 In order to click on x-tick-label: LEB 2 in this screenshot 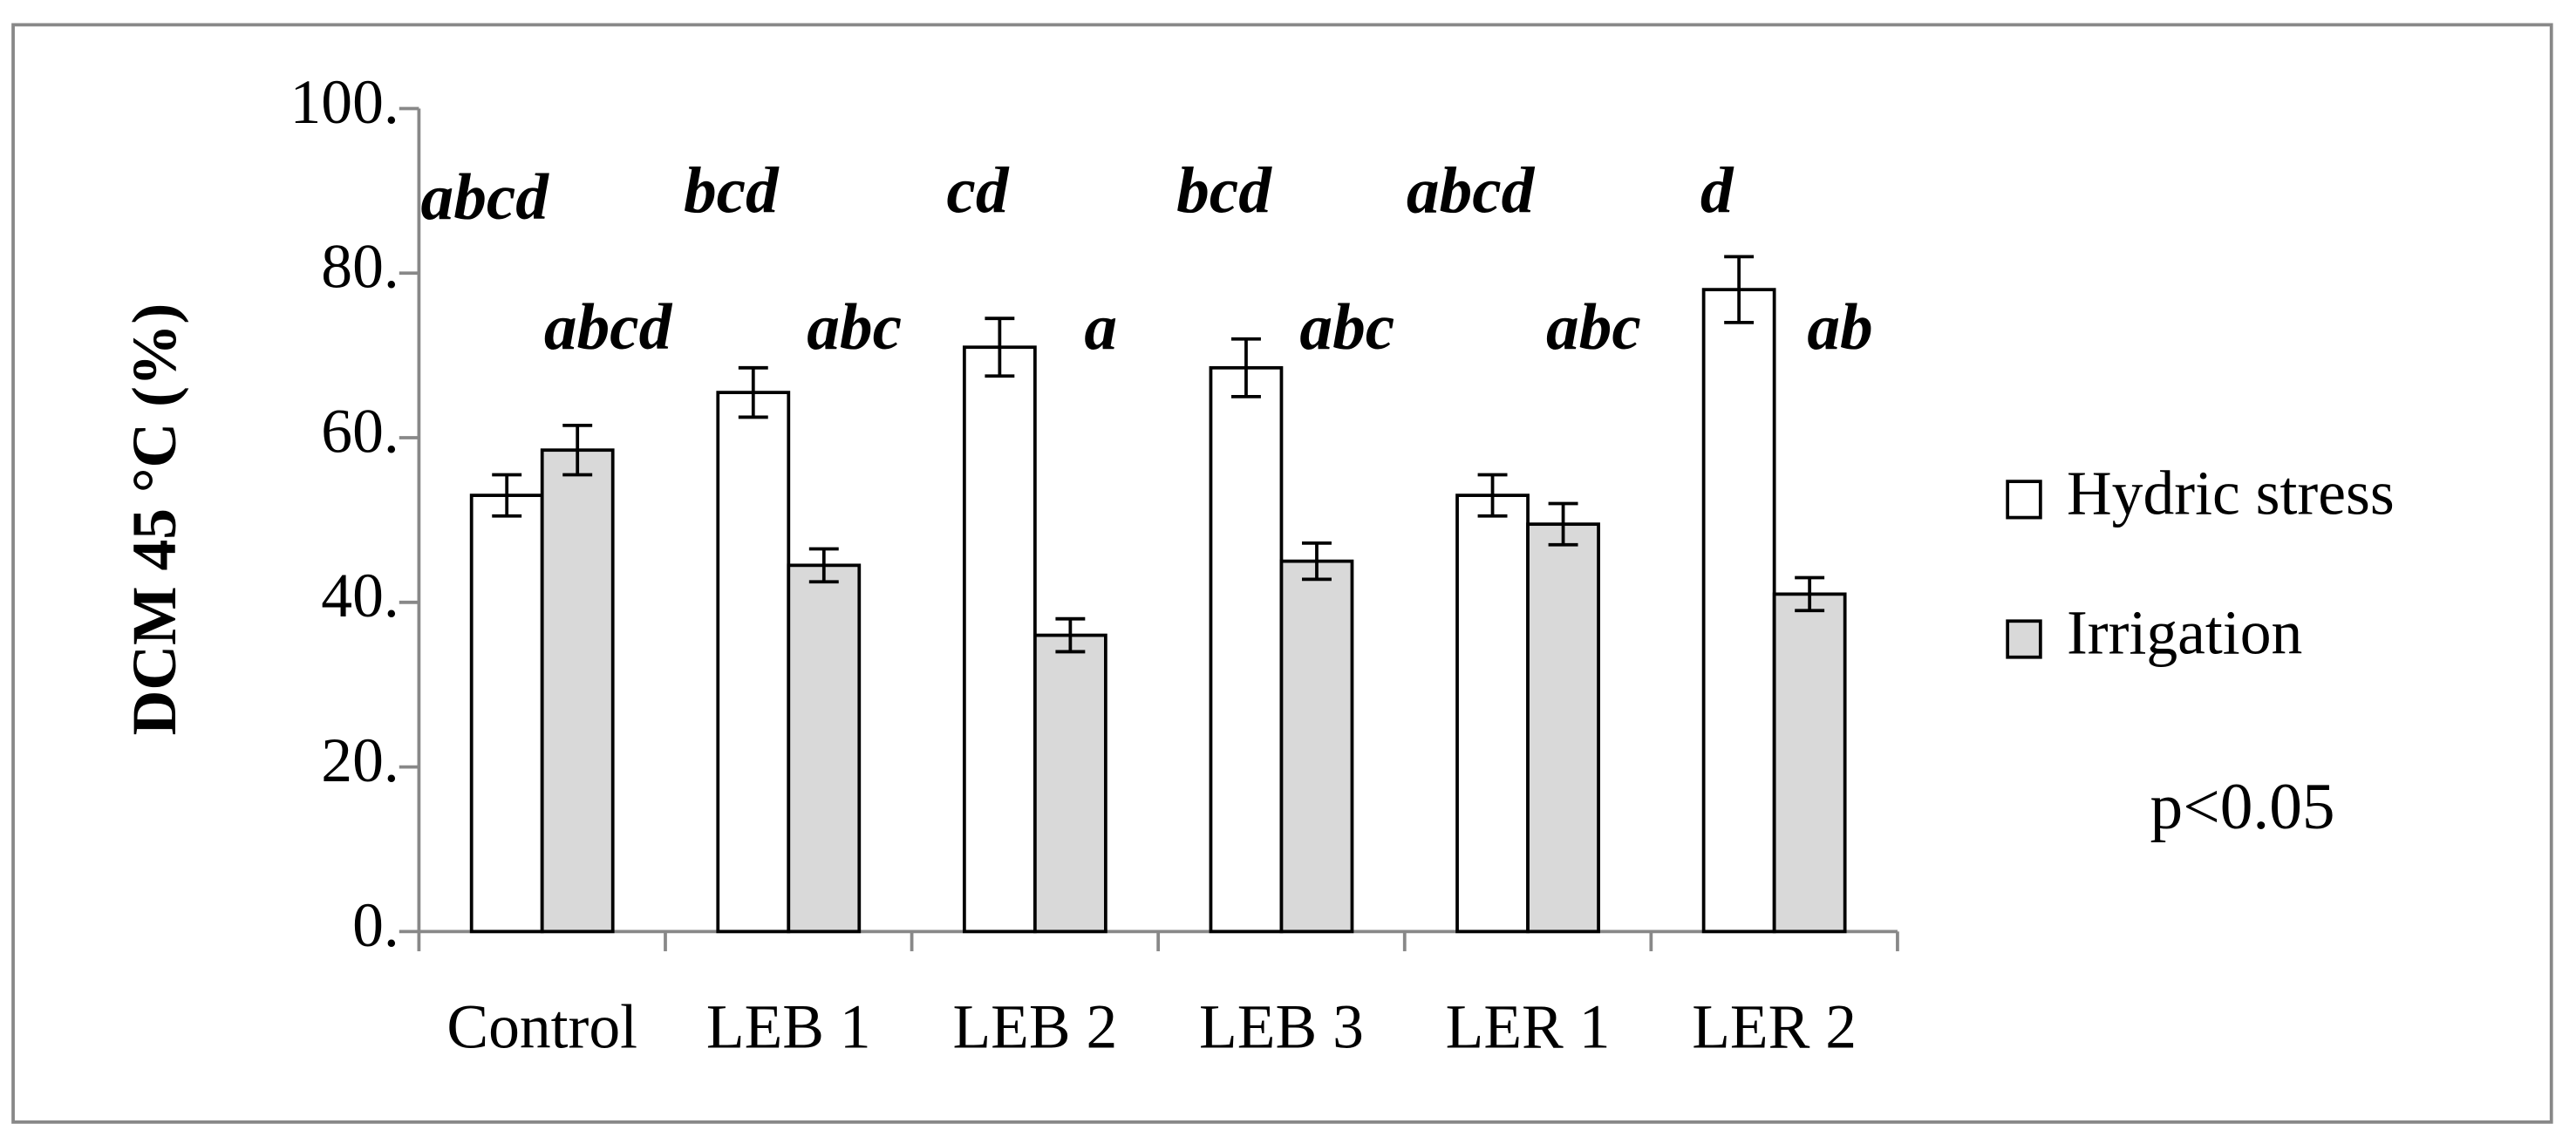, I will do `click(1035, 1027)`.